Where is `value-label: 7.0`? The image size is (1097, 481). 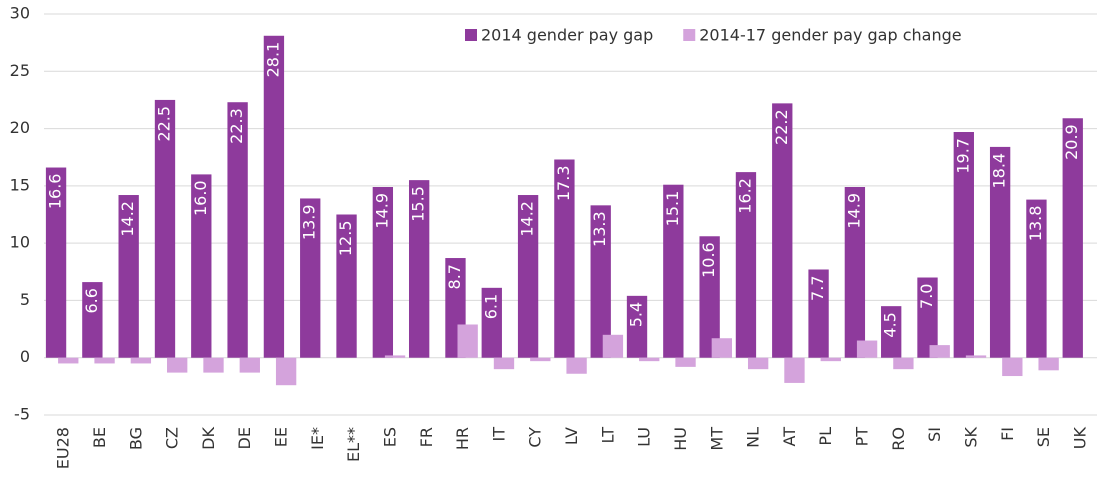
value-label: 7.0 is located at coordinates (926, 296).